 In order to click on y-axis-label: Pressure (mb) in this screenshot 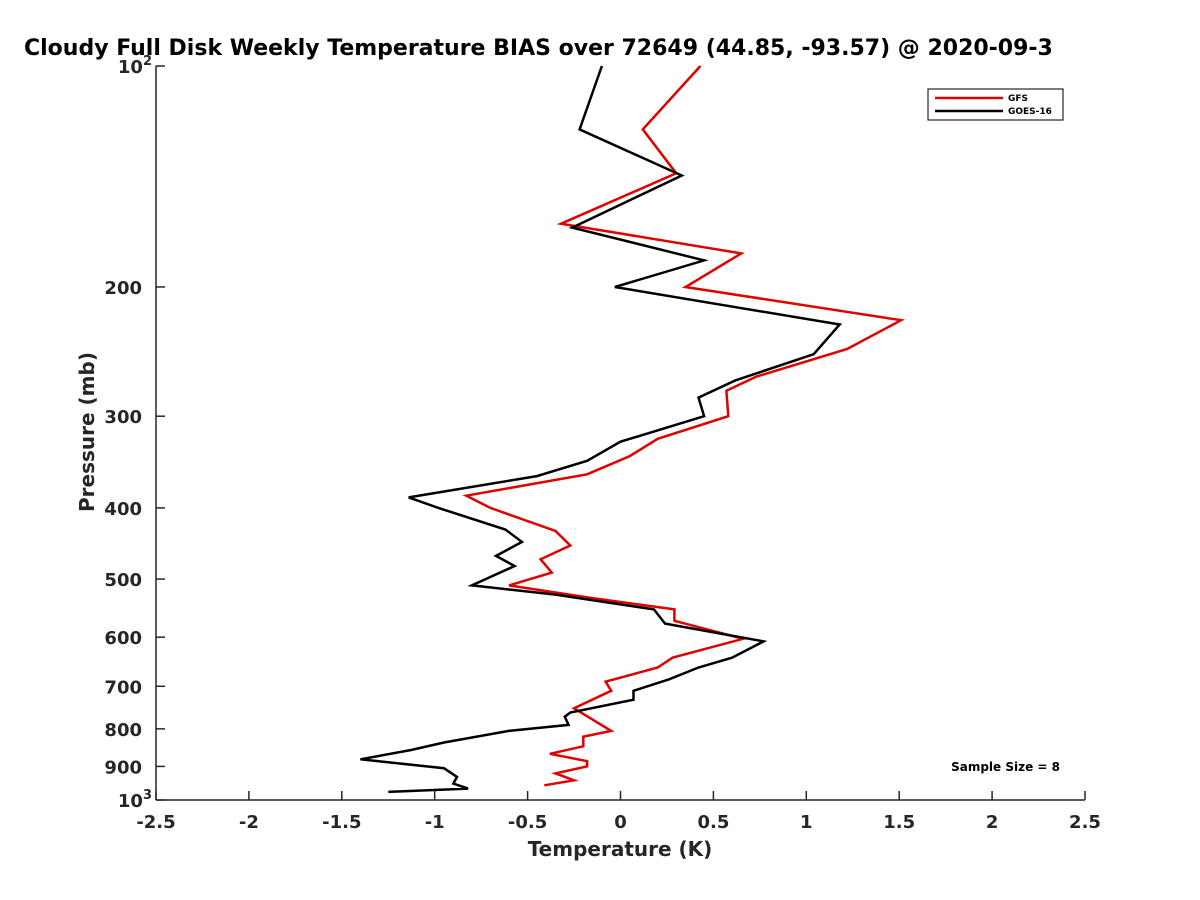, I will do `click(87, 432)`.